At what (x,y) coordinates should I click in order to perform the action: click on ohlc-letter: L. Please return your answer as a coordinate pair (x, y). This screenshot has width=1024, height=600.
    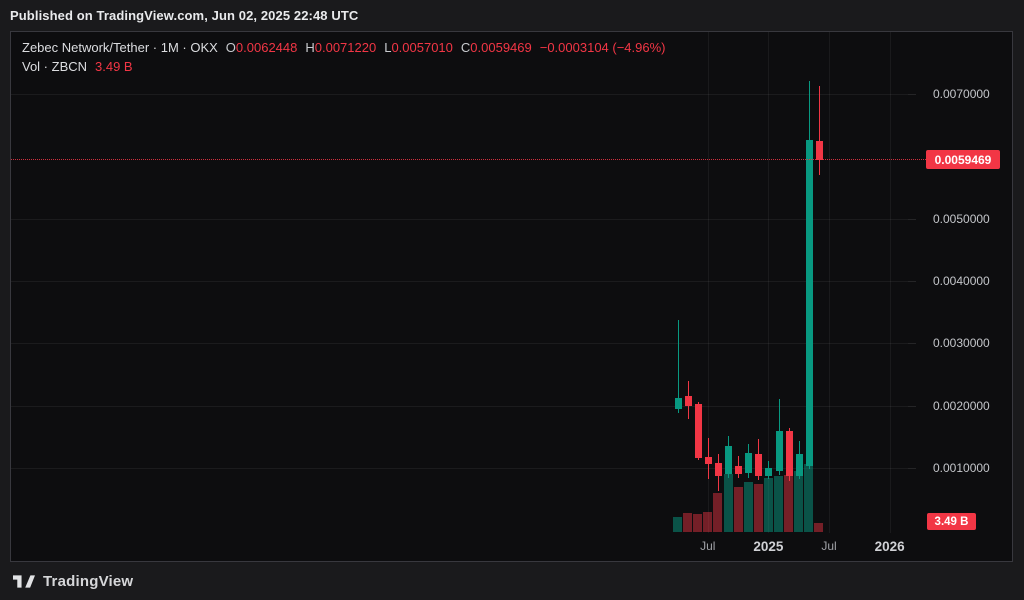
    Looking at the image, I should click on (388, 47).